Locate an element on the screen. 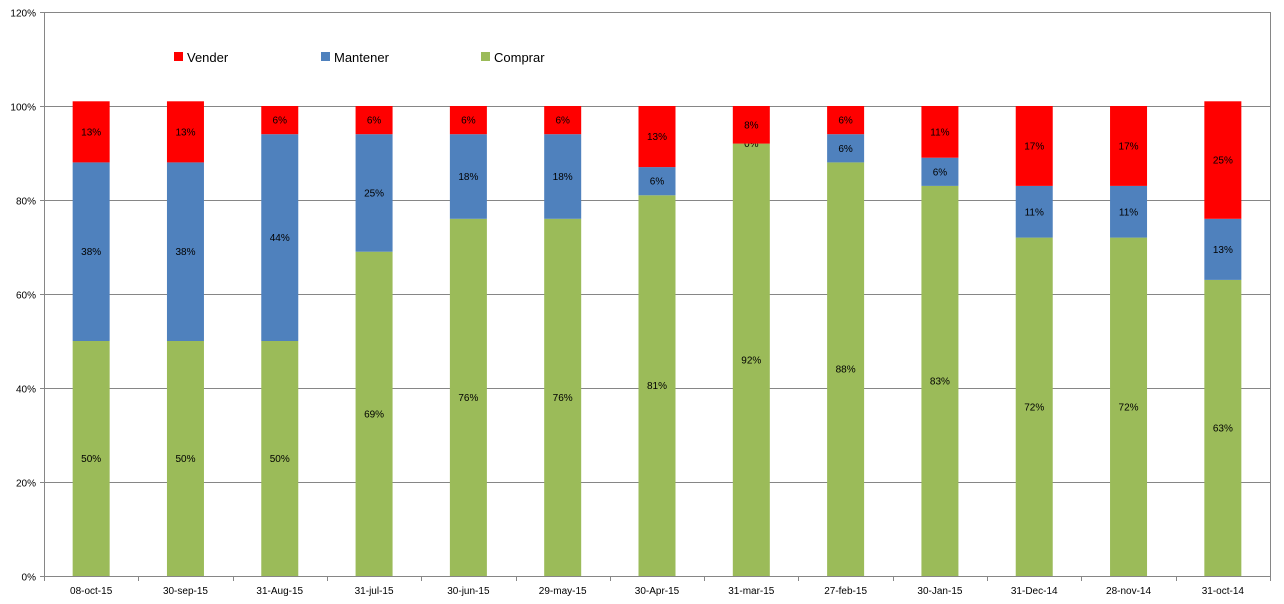 The width and height of the screenshot is (1284, 604). y-tick-label: 0% is located at coordinates (29, 578).